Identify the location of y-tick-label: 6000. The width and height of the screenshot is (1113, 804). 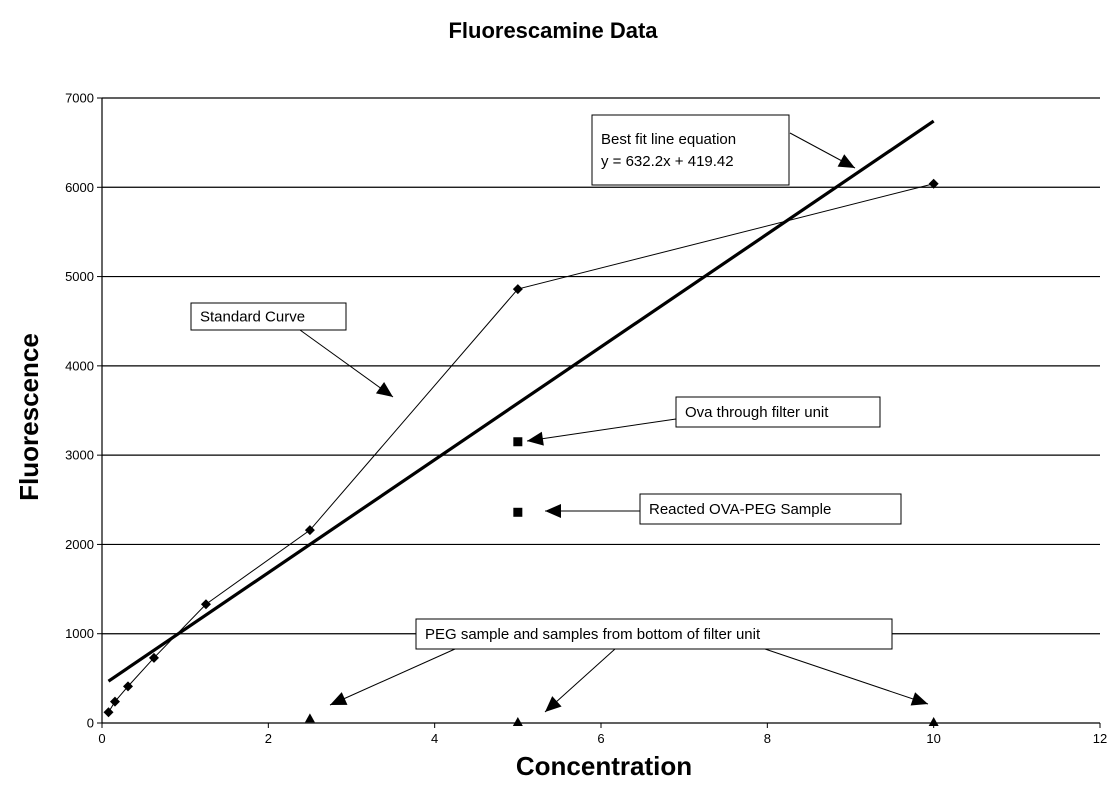
(79, 187).